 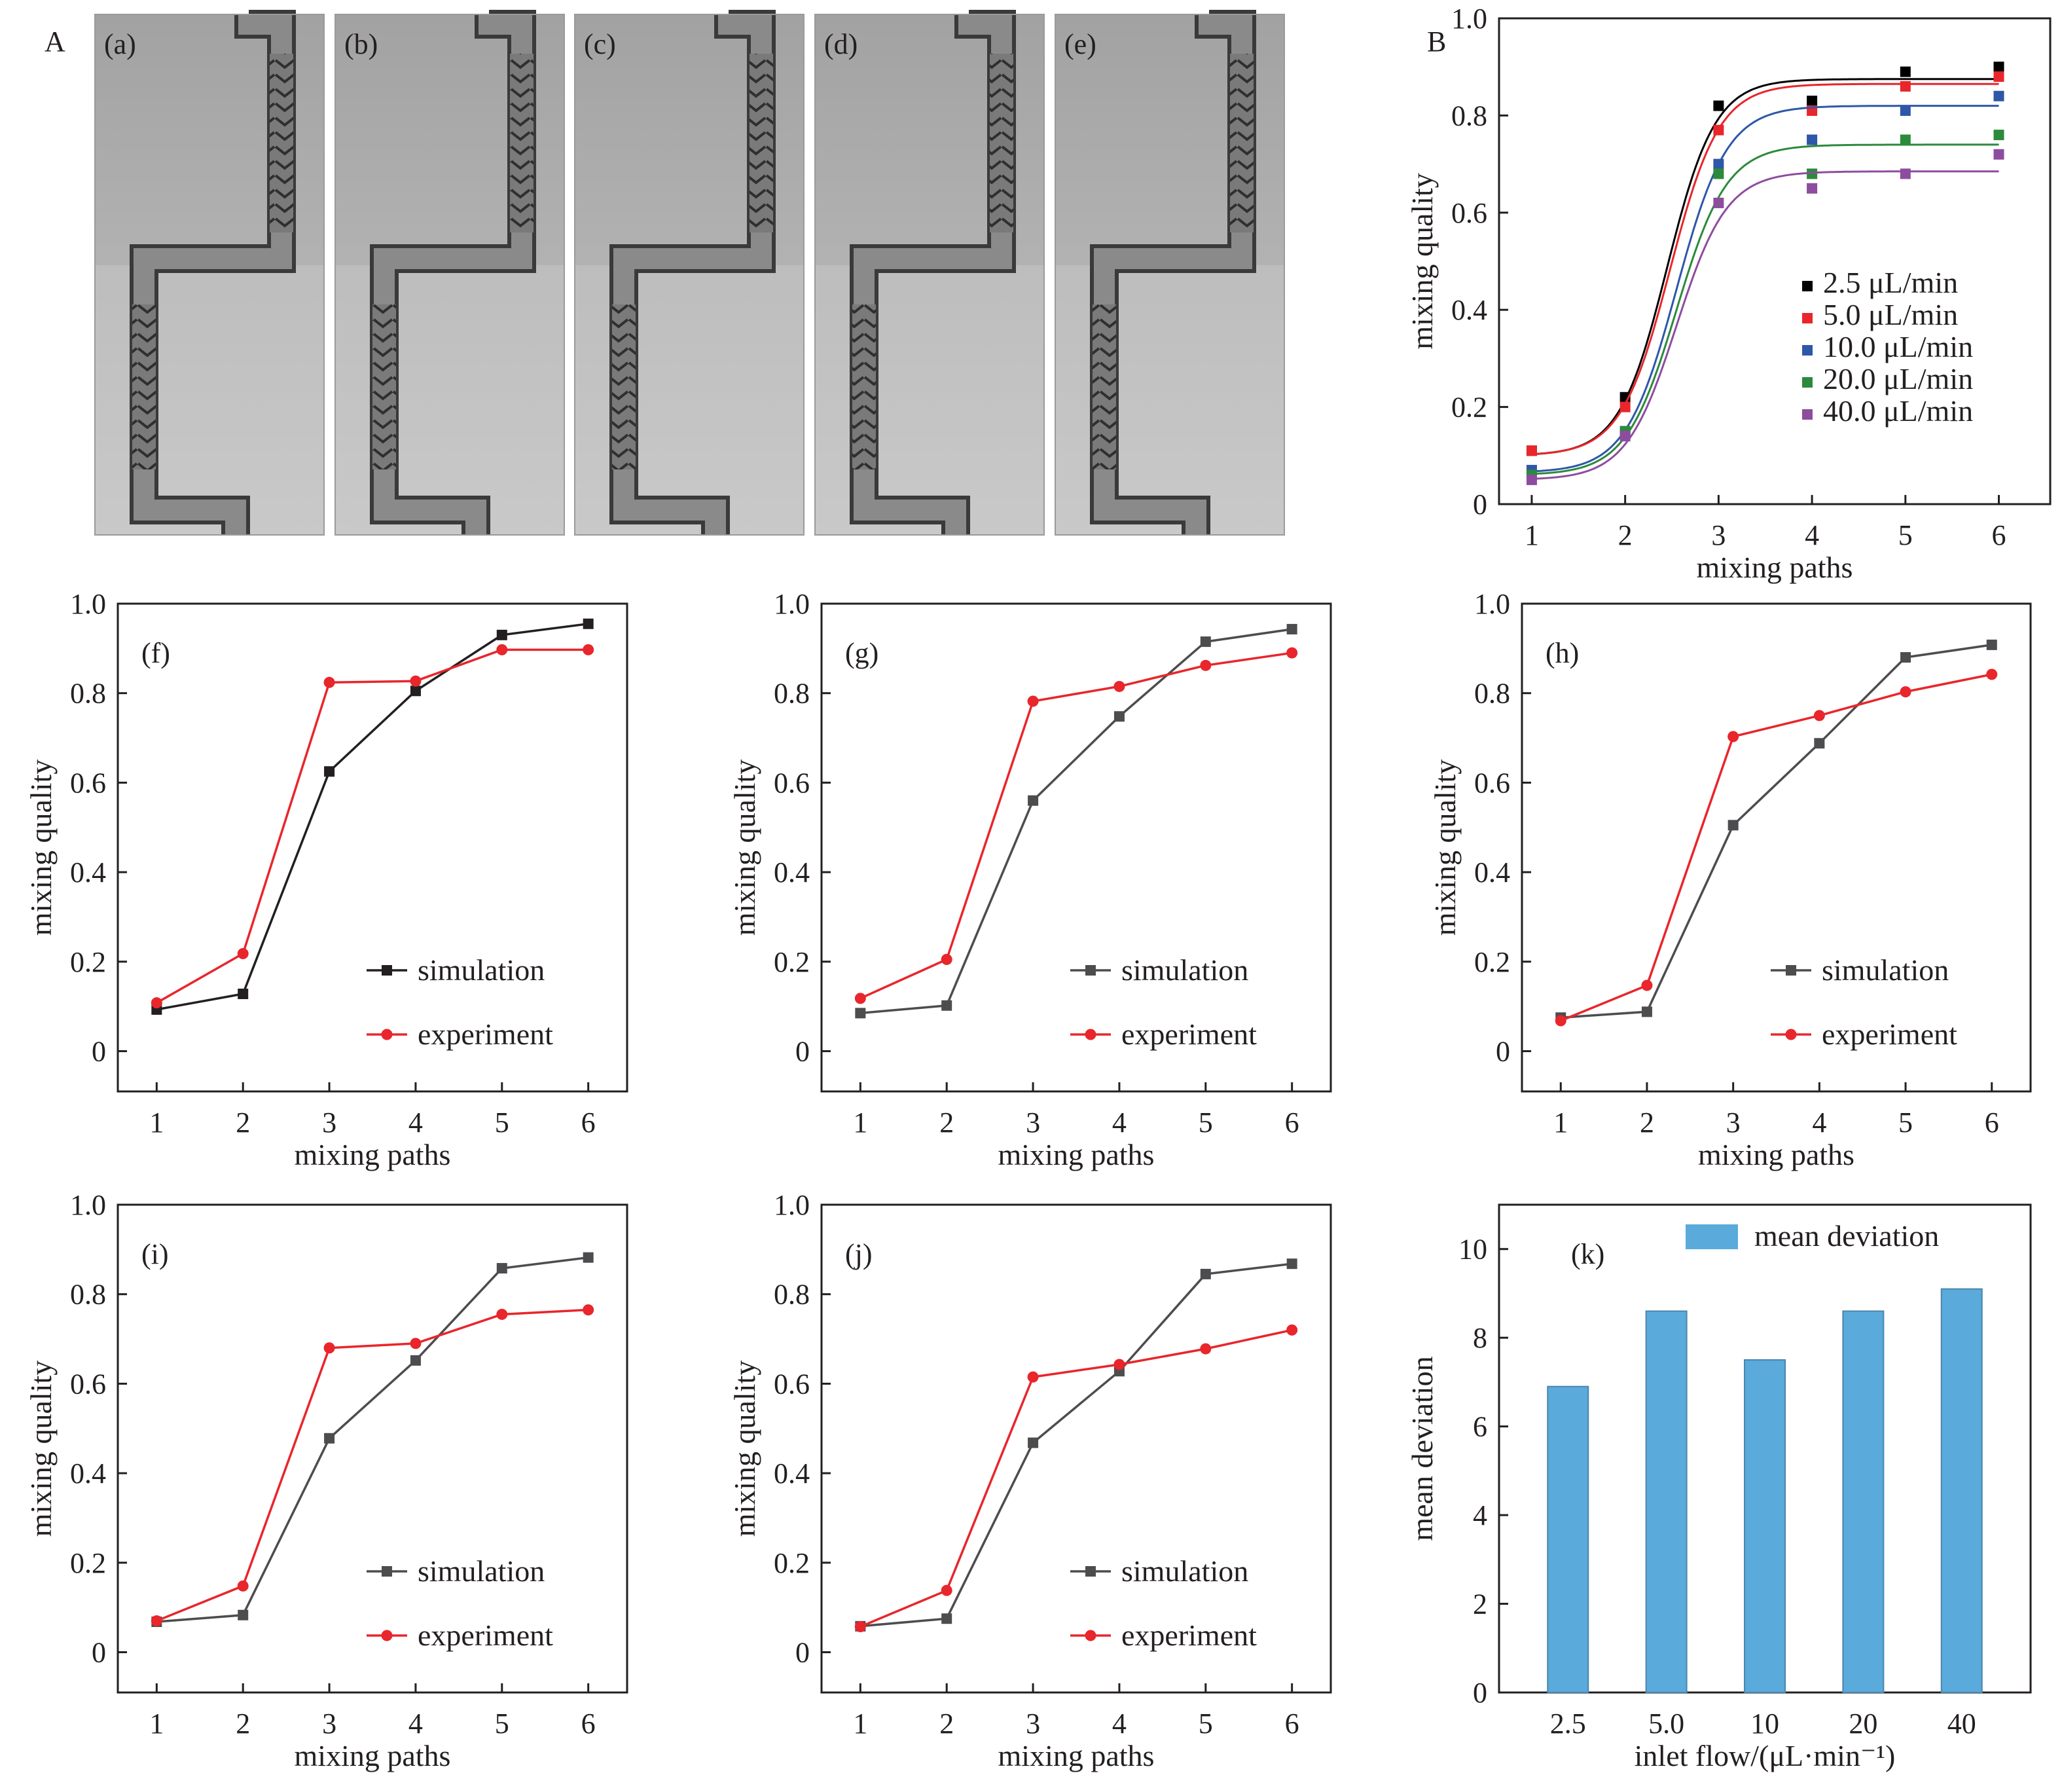 What do you see at coordinates (1472, 1250) in the screenshot?
I see `y-tick-label: 10` at bounding box center [1472, 1250].